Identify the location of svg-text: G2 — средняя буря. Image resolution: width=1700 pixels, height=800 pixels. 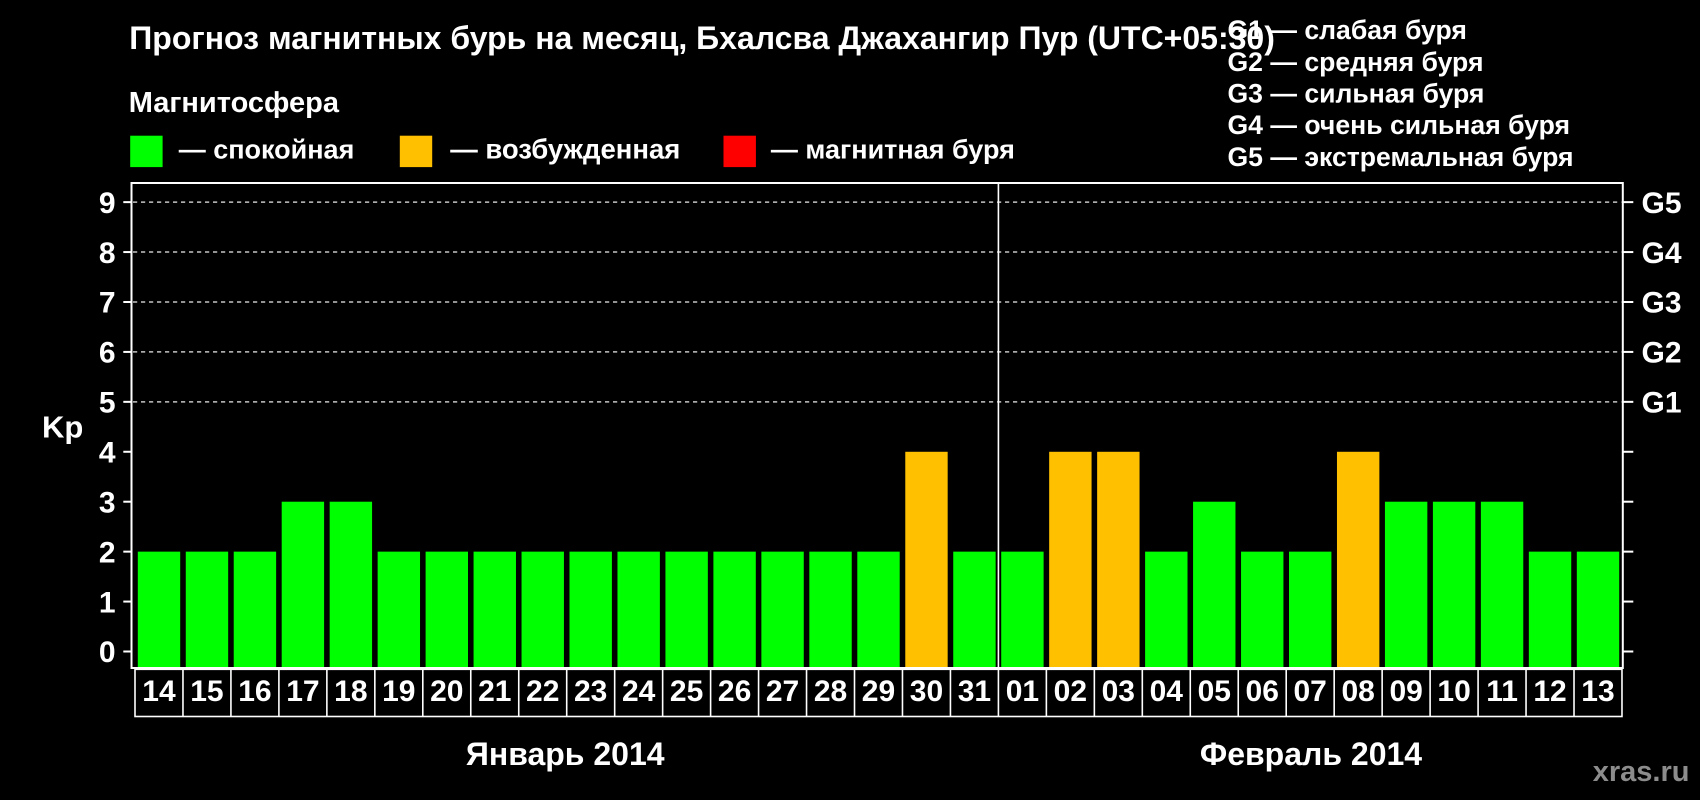
(1356, 62).